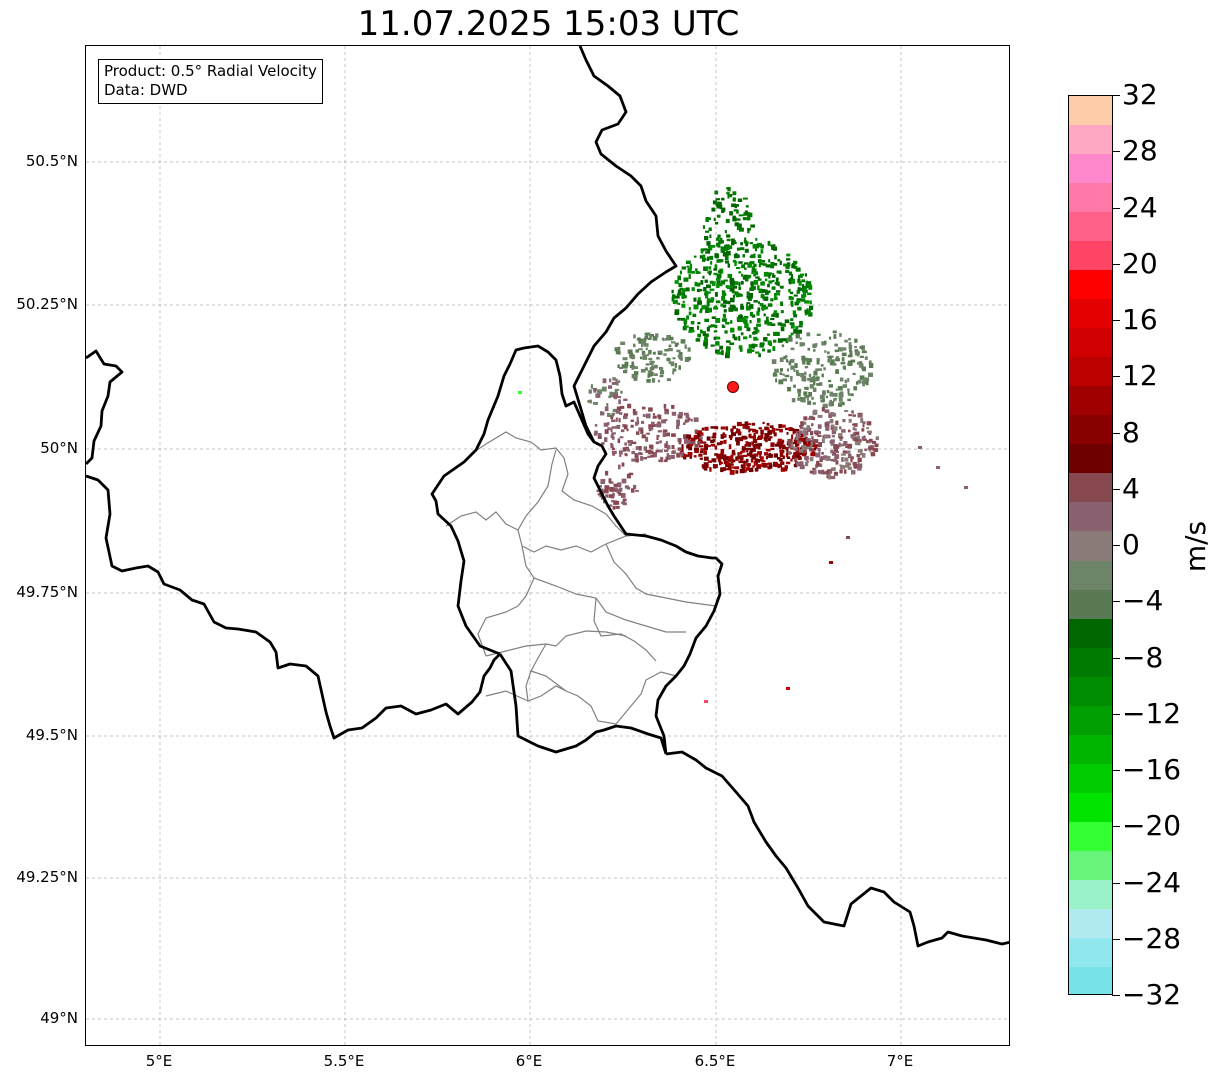  Describe the element at coordinates (210, 81) in the screenshot. I see `product-info-box: Product: 0.5° Radial Velocity Data: DWD` at that location.